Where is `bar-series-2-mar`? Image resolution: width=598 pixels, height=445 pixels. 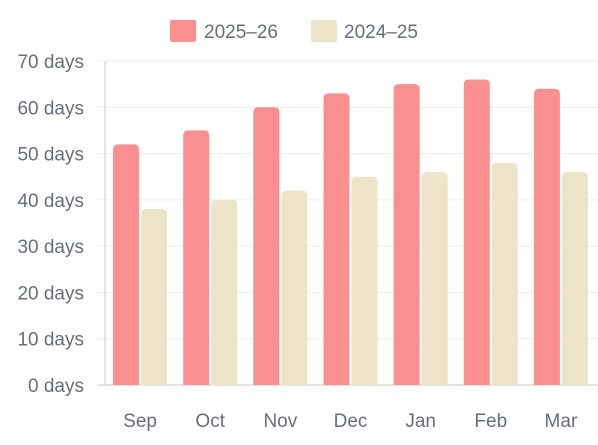
bar-series-2-mar is located at coordinates (574, 278).